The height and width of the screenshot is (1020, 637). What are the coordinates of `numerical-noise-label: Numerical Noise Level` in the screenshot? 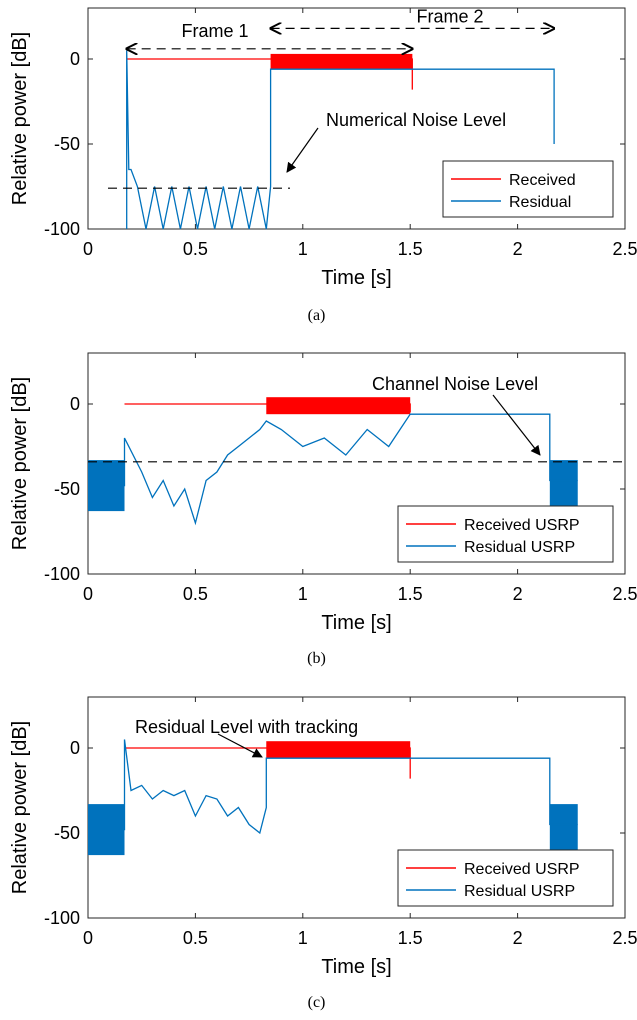 It's located at (416, 120).